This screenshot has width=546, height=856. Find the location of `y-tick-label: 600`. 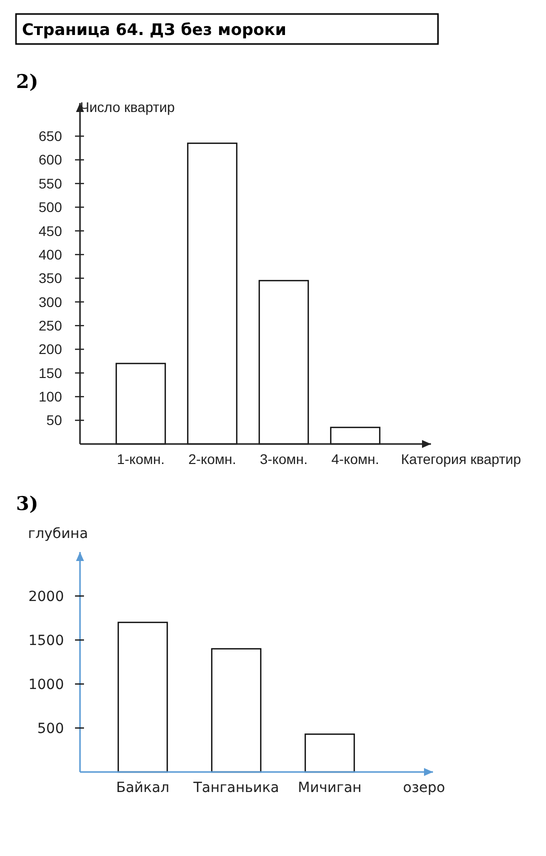

y-tick-label: 600 is located at coordinates (50, 160).